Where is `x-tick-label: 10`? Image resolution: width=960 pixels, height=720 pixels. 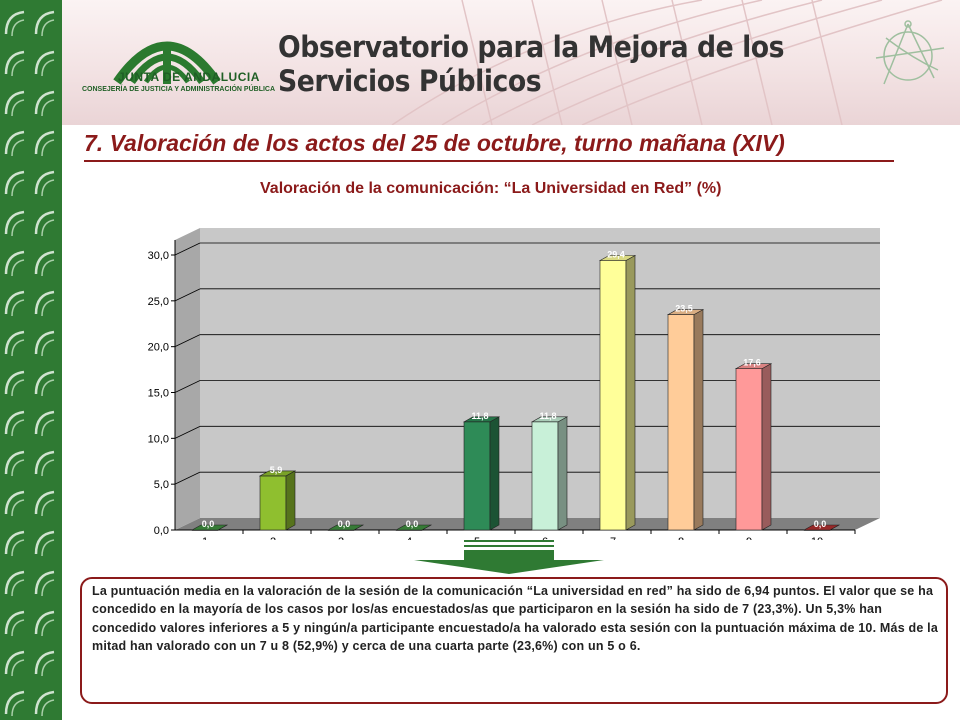
x-tick-label: 10 is located at coordinates (817, 538).